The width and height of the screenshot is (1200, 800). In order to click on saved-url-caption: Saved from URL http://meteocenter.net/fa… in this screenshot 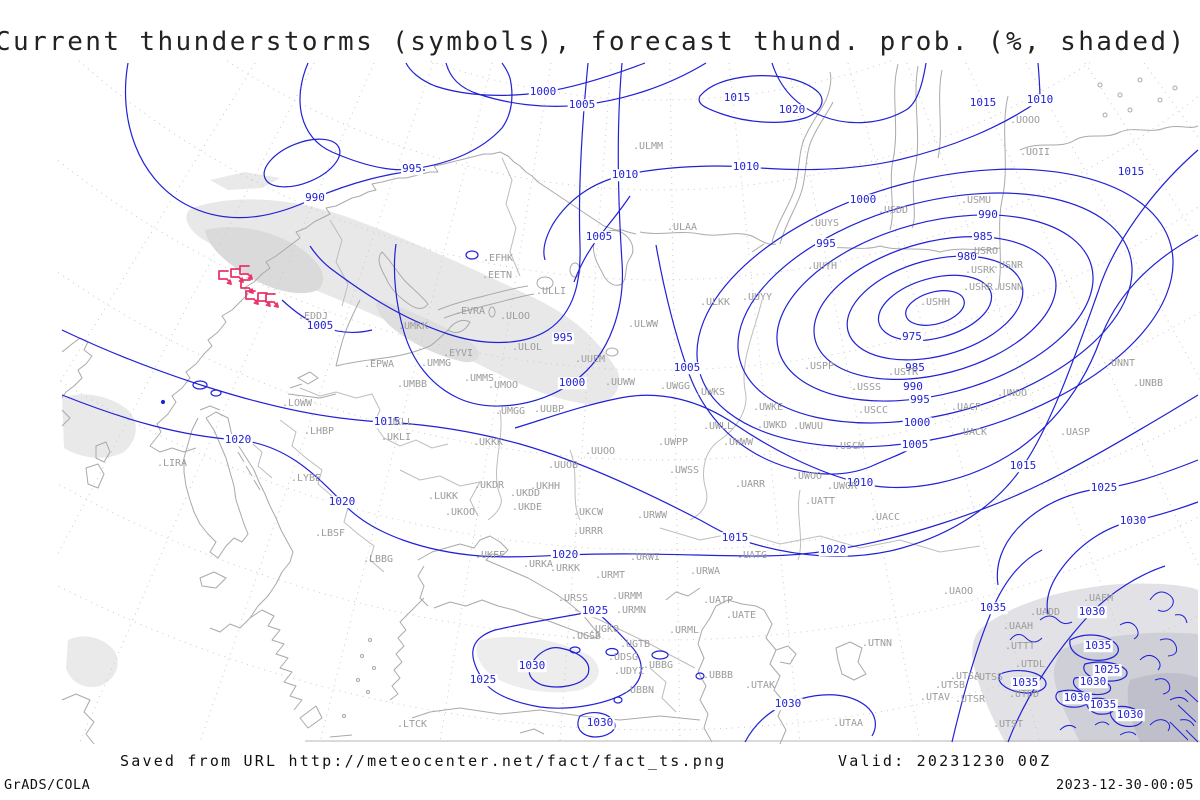, I will do `click(423, 761)`.